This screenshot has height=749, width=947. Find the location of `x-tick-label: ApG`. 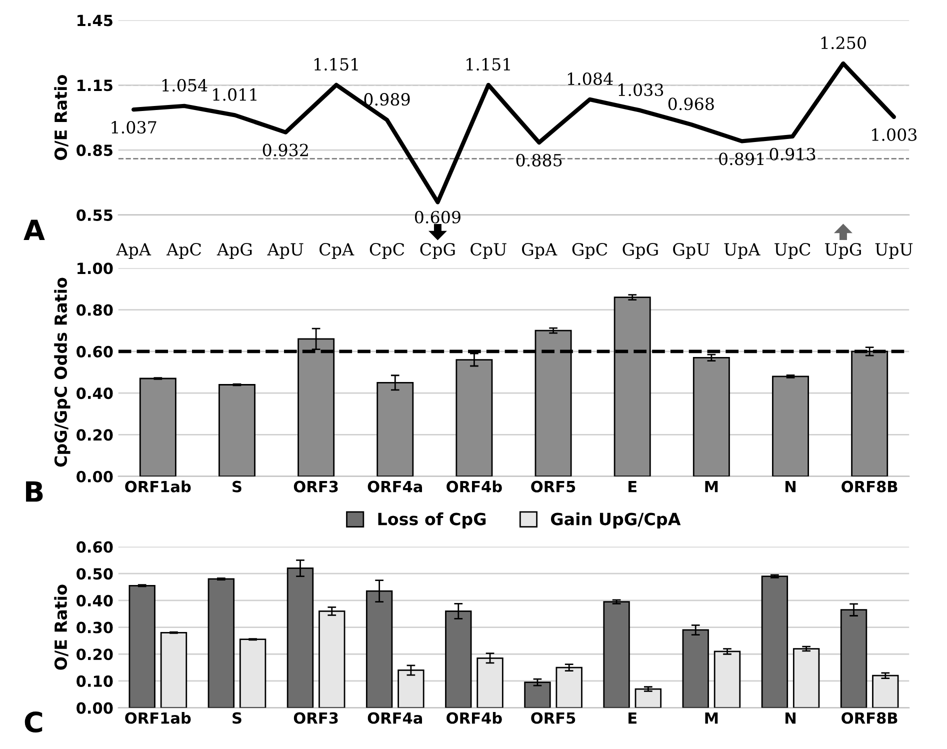

x-tick-label: ApG is located at coordinates (234, 251).